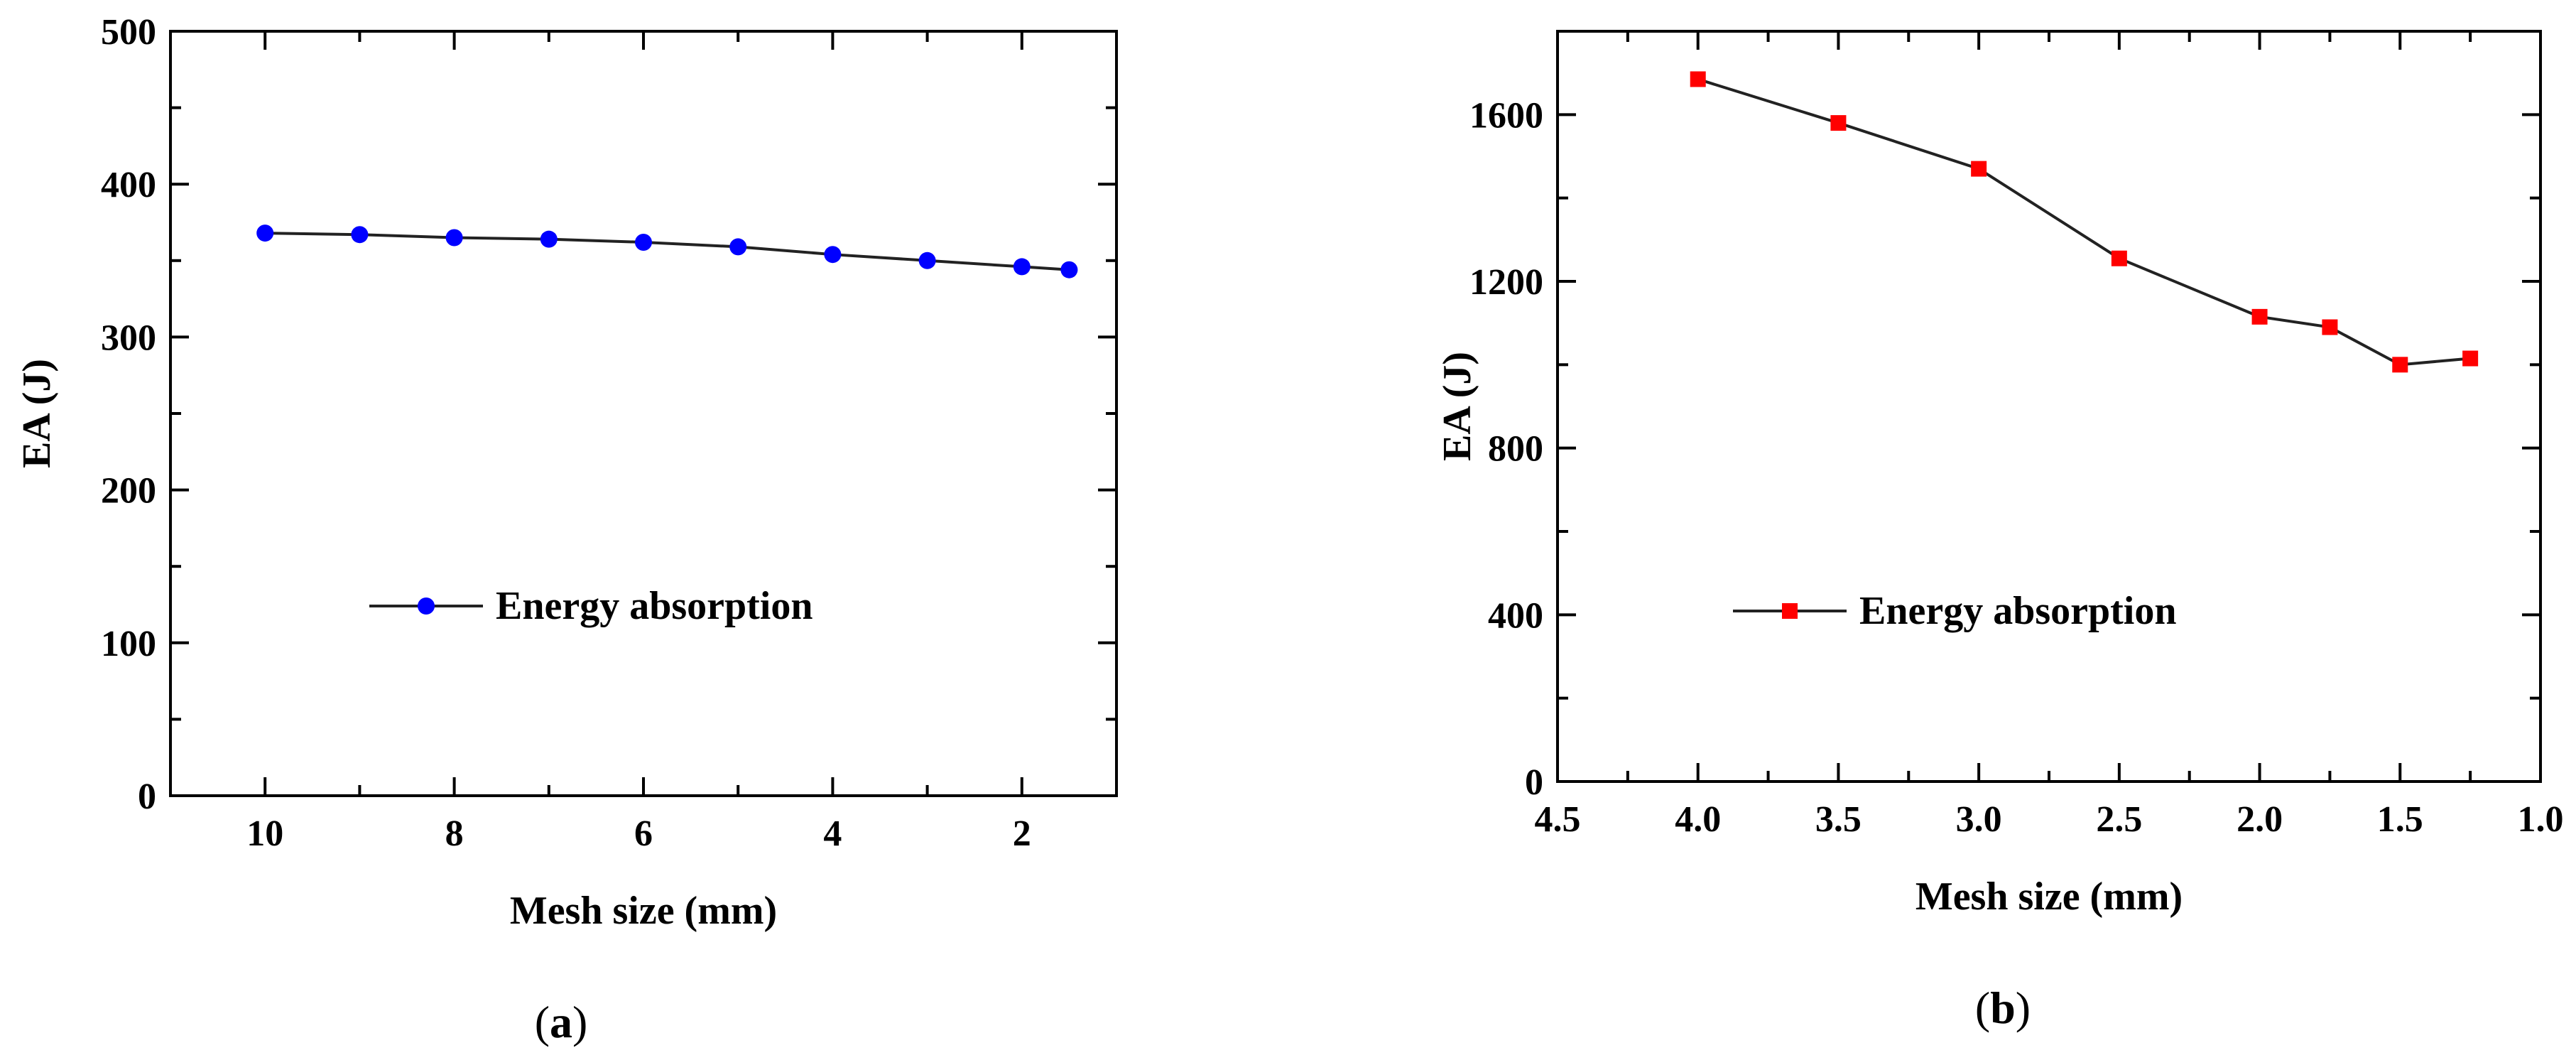 Image resolution: width=2576 pixels, height=1060 pixels. What do you see at coordinates (1506, 282) in the screenshot?
I see `y-tick-label: 1200` at bounding box center [1506, 282].